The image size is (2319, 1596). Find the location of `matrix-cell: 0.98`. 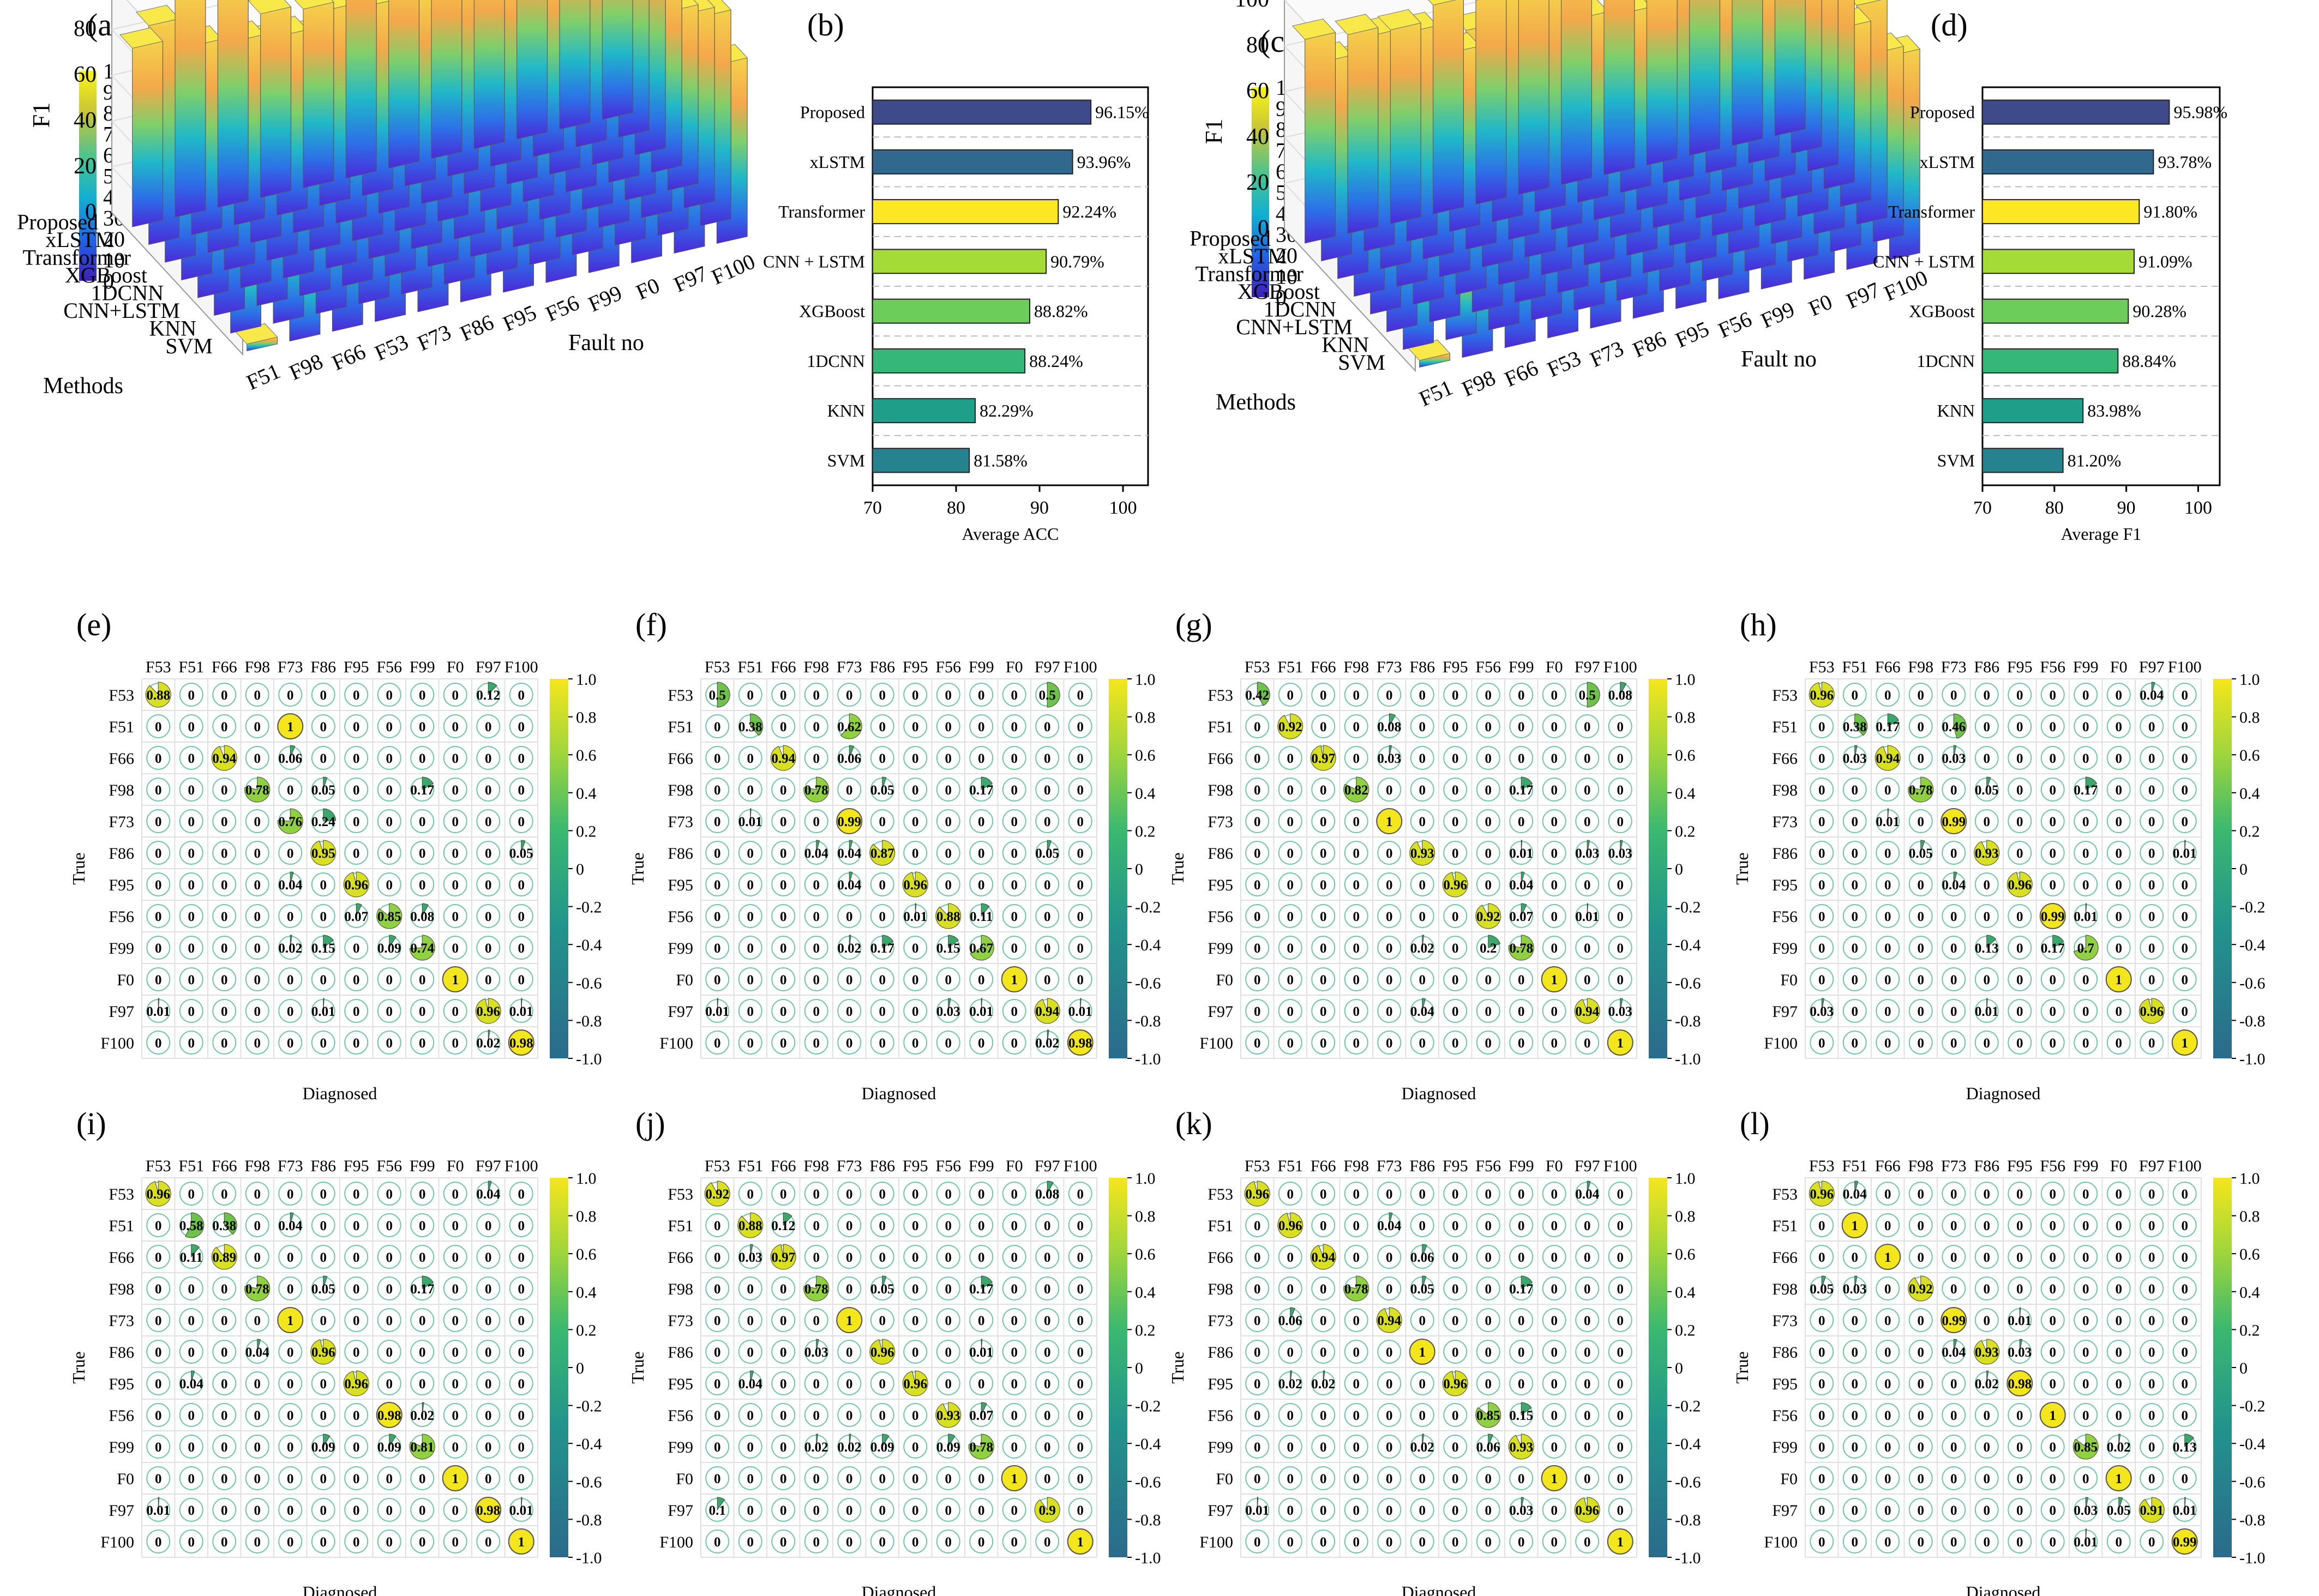

matrix-cell: 0.98 is located at coordinates (489, 1510).